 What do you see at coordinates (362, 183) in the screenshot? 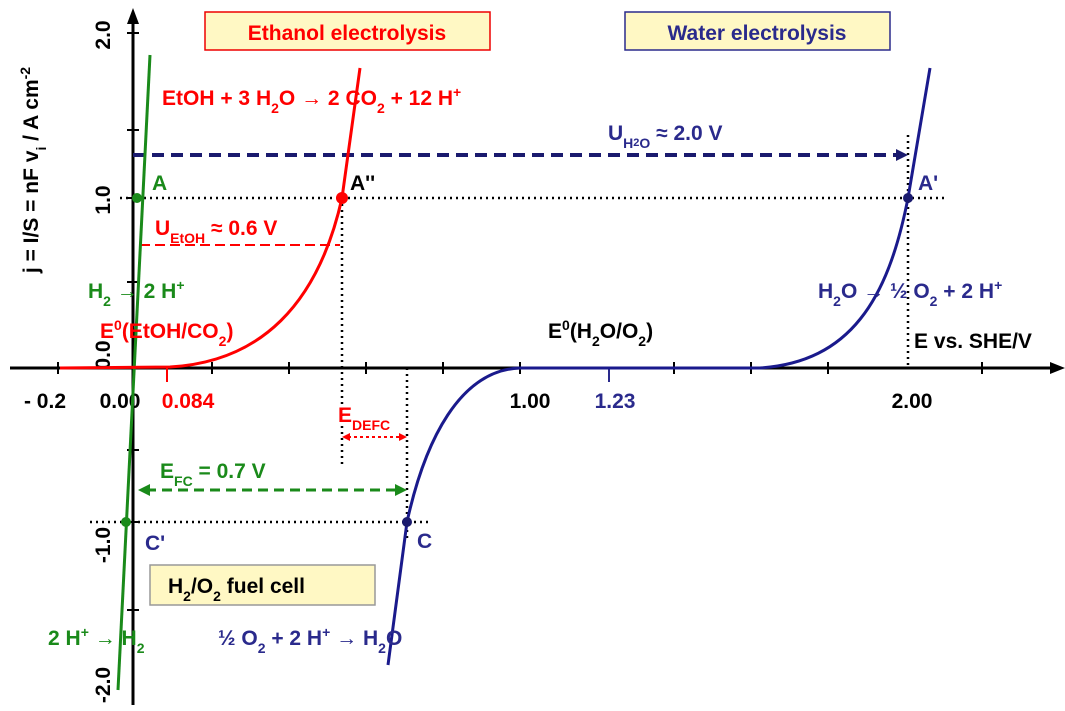
I see `point-label: A''` at bounding box center [362, 183].